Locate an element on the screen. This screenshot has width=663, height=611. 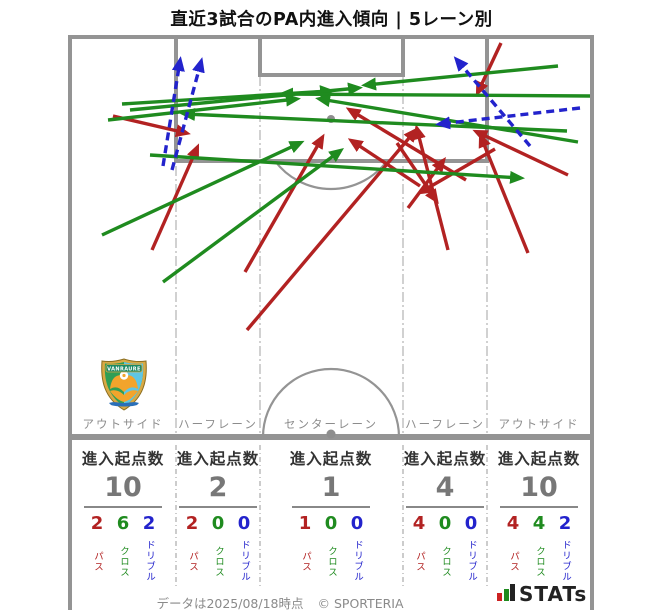
footer: データは2025/08/18時点 © SPORTERIA is located at coordinates (280, 602).